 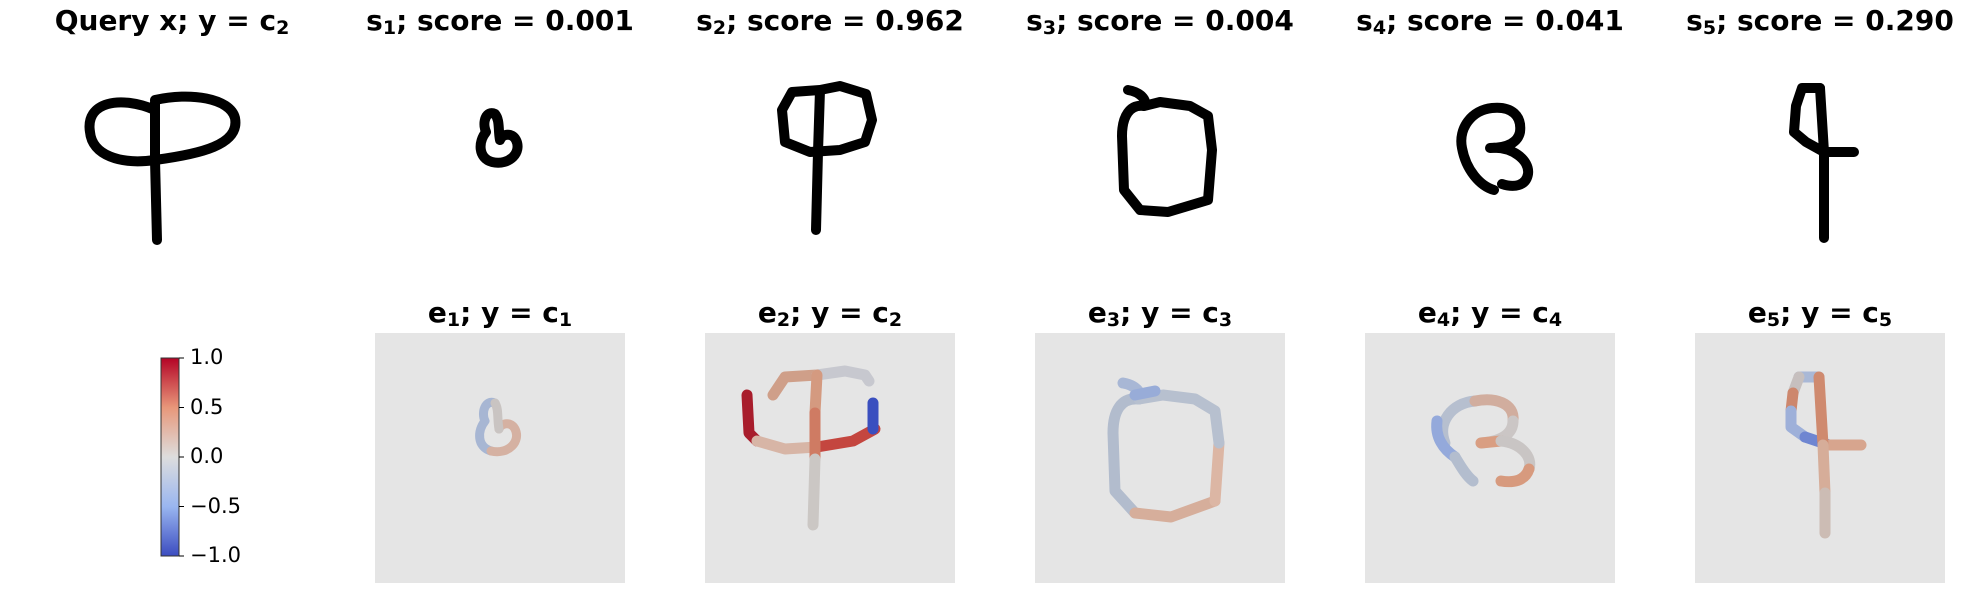 I want to click on colorbar-tick-4: −0.5, so click(x=215, y=506).